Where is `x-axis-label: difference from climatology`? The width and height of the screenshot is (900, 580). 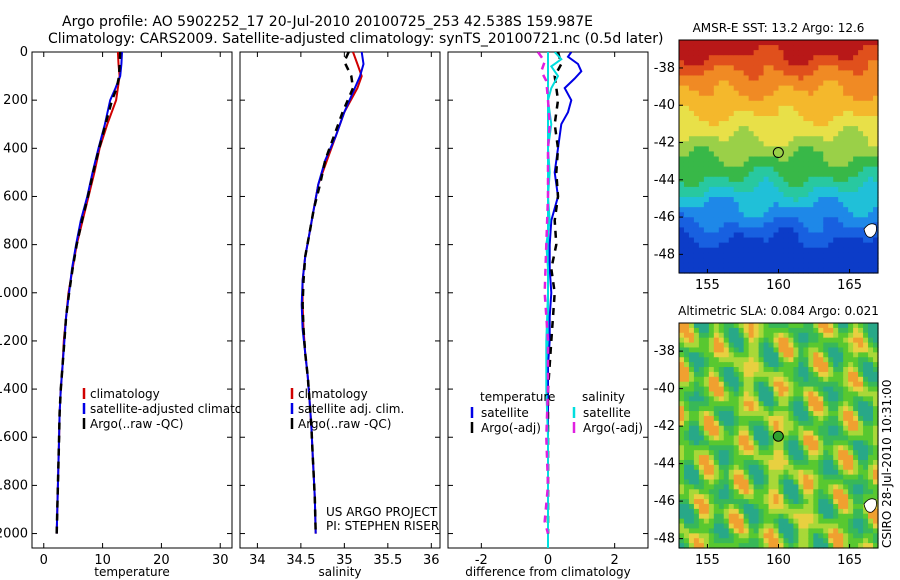 x-axis-label: difference from climatology is located at coordinates (548, 572).